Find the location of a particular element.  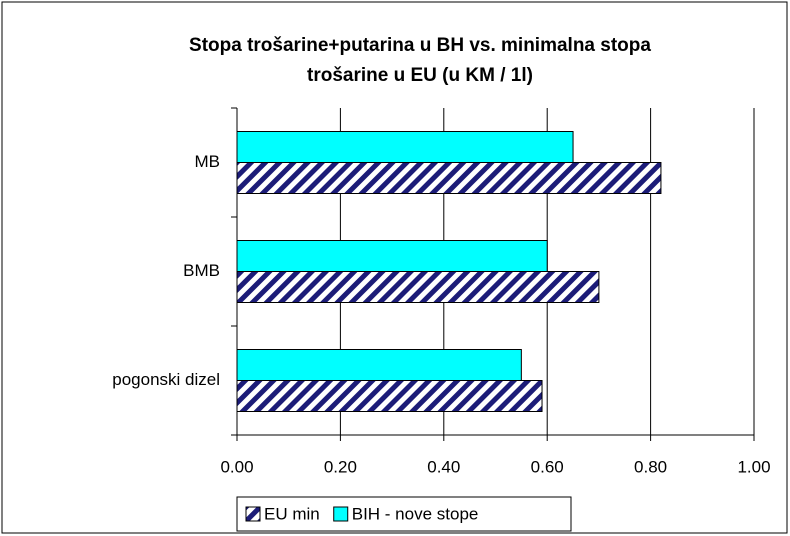

x-tick-label: 0.80 is located at coordinates (650, 466).